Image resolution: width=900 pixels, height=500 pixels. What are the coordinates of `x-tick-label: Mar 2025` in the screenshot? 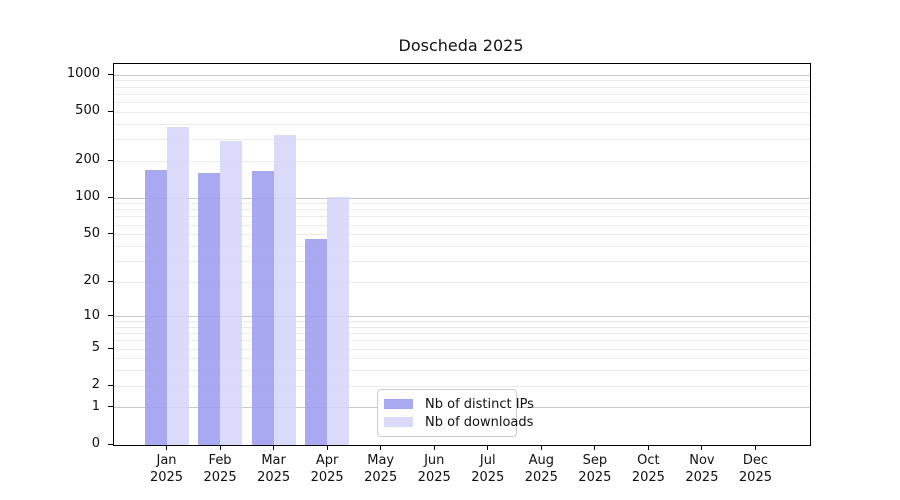 It's located at (274, 469).